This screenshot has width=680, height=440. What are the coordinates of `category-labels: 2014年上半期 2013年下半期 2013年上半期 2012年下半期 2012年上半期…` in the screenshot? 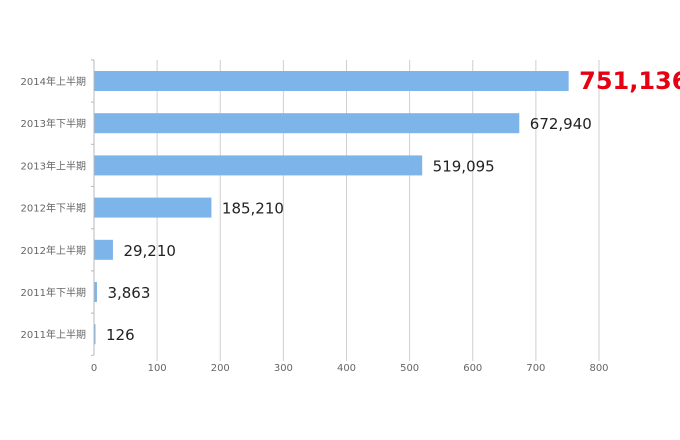 It's located at (53, 208).